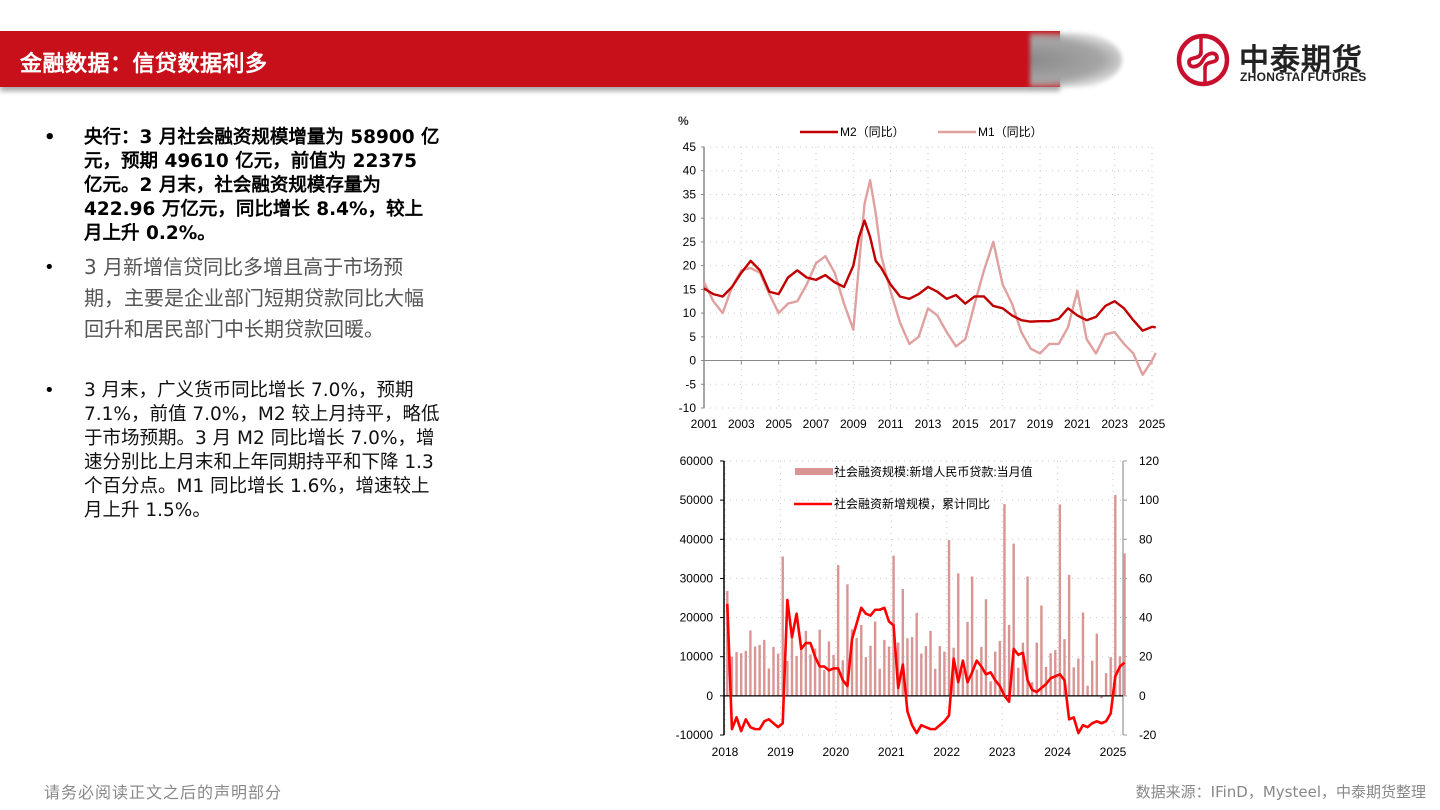 The height and width of the screenshot is (810, 1440). I want to click on y-tick-label: 10000, so click(697, 657).